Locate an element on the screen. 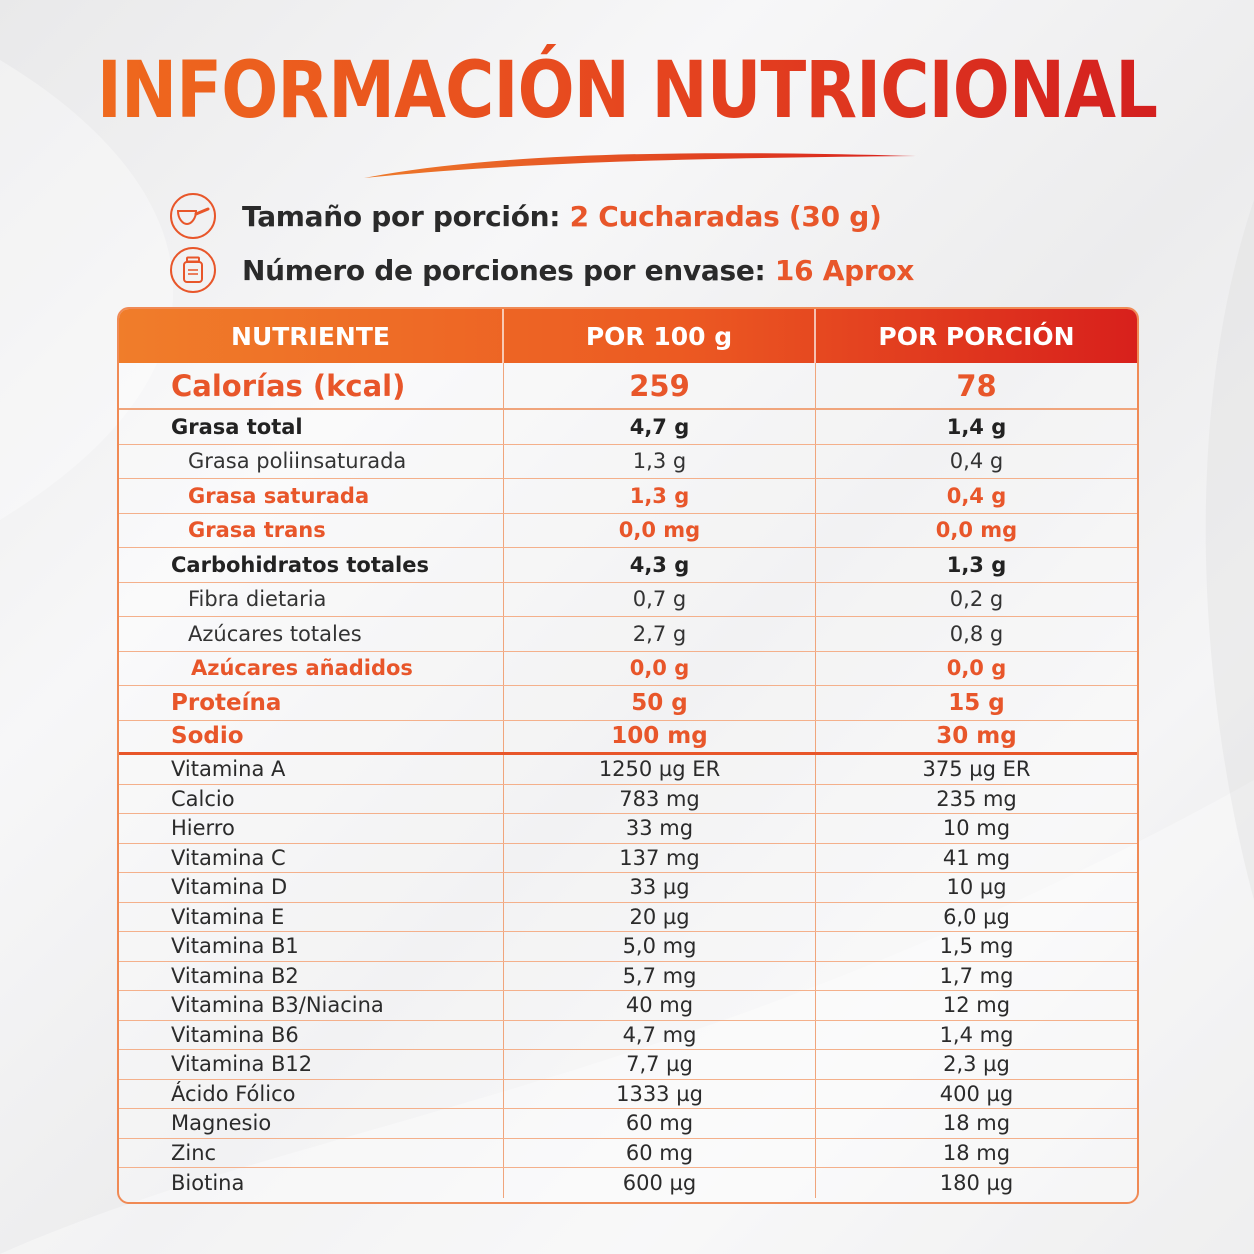 This screenshot has height=1254, width=1254. value-per100: 20 µg is located at coordinates (660, 916).